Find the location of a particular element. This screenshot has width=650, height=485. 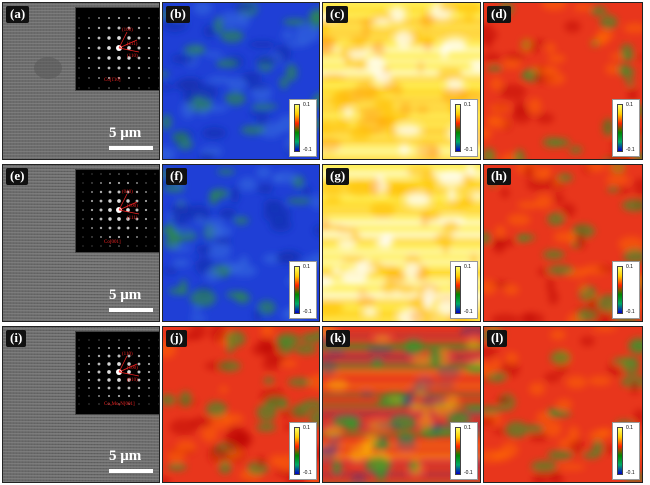

panel-label: (j) is located at coordinates (176, 338).